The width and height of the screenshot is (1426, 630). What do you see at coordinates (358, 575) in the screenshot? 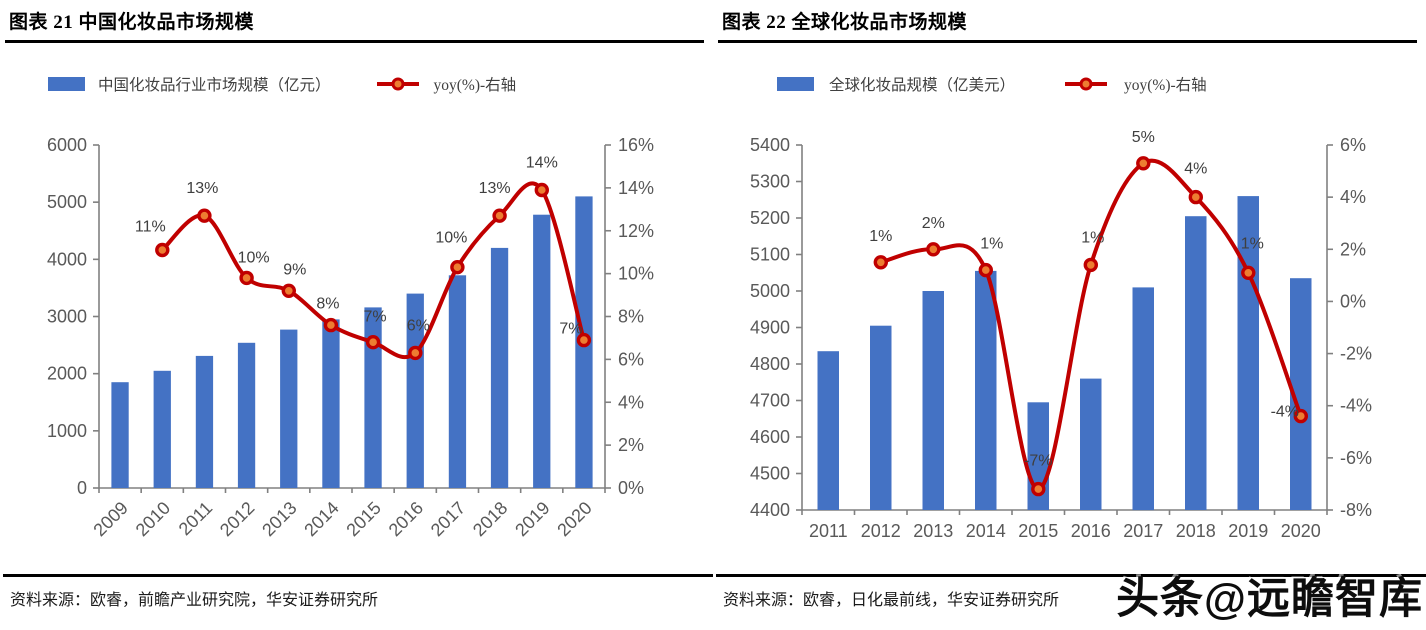
I see `source-divider` at bounding box center [358, 575].